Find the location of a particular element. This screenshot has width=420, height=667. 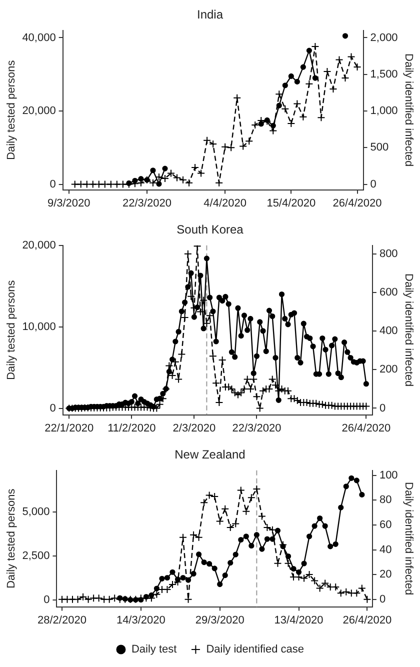

y-tick-label: 40,000 is located at coordinates (39, 38).